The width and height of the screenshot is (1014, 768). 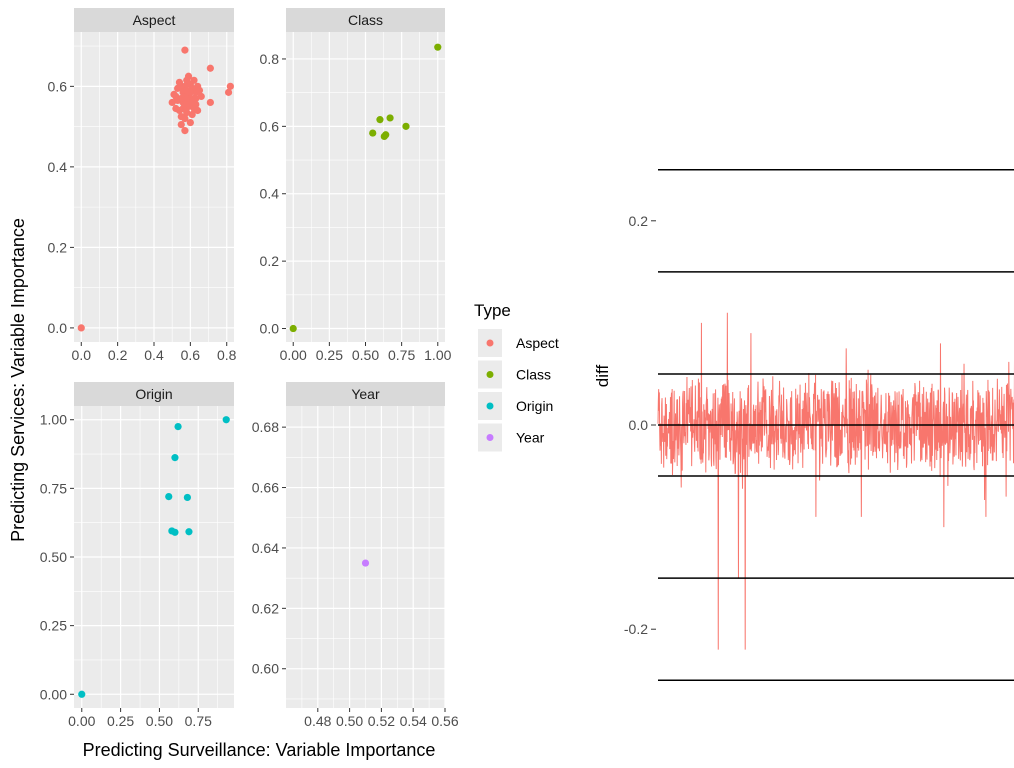 I want to click on facet-strip-class, so click(x=365, y=20).